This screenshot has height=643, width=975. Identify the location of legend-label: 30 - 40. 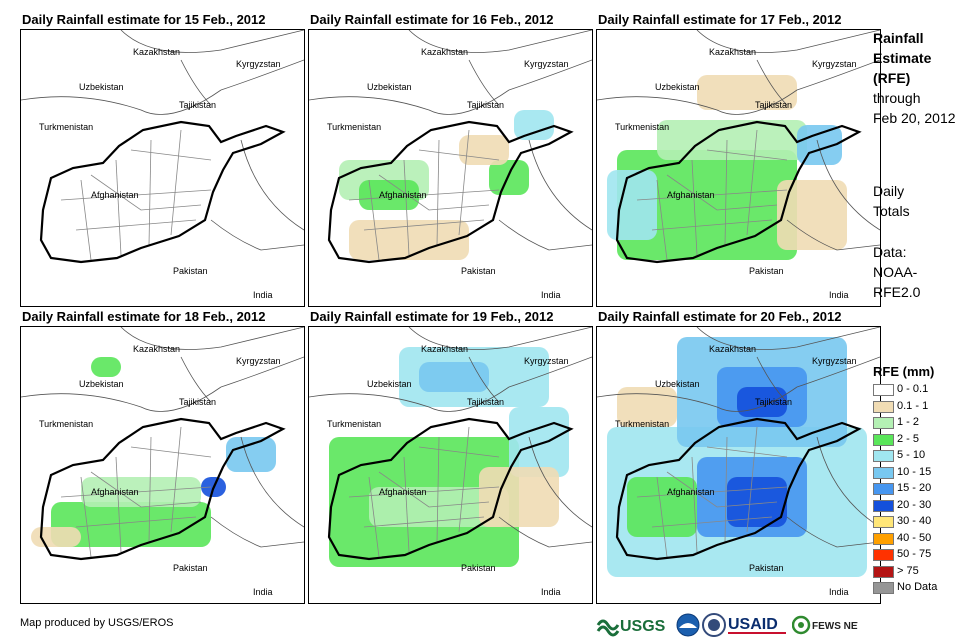
(914, 521).